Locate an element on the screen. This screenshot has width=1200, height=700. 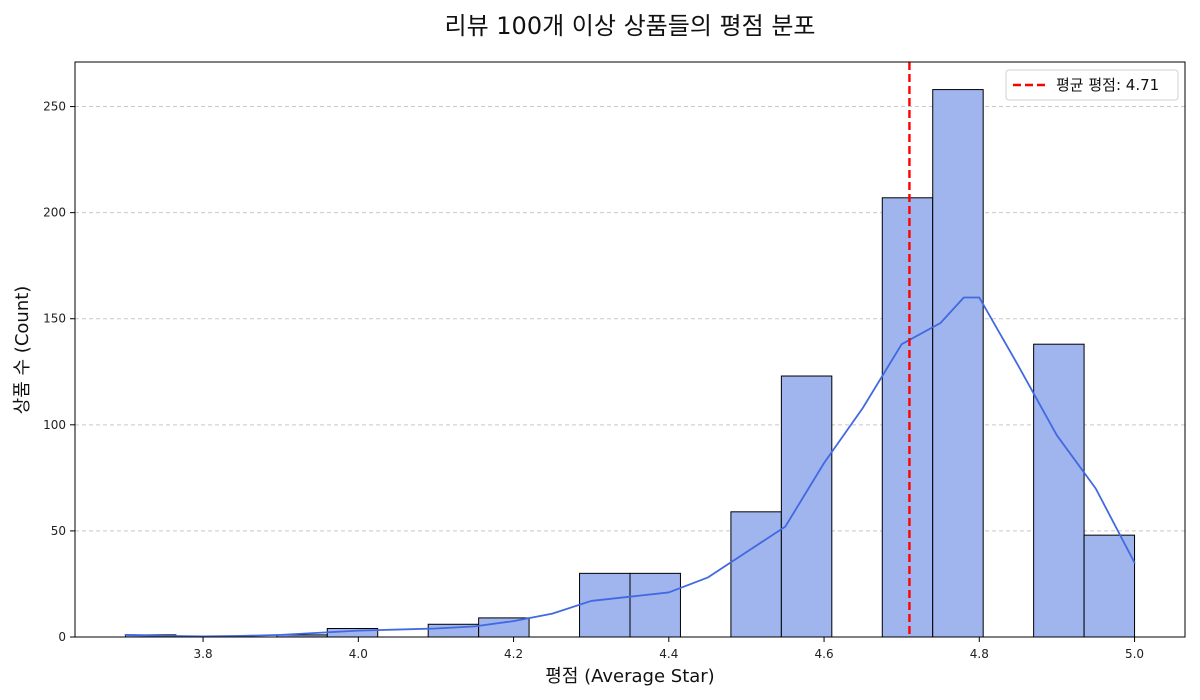
x-axis-label: 평점 (Average Star) is located at coordinates (629, 676).